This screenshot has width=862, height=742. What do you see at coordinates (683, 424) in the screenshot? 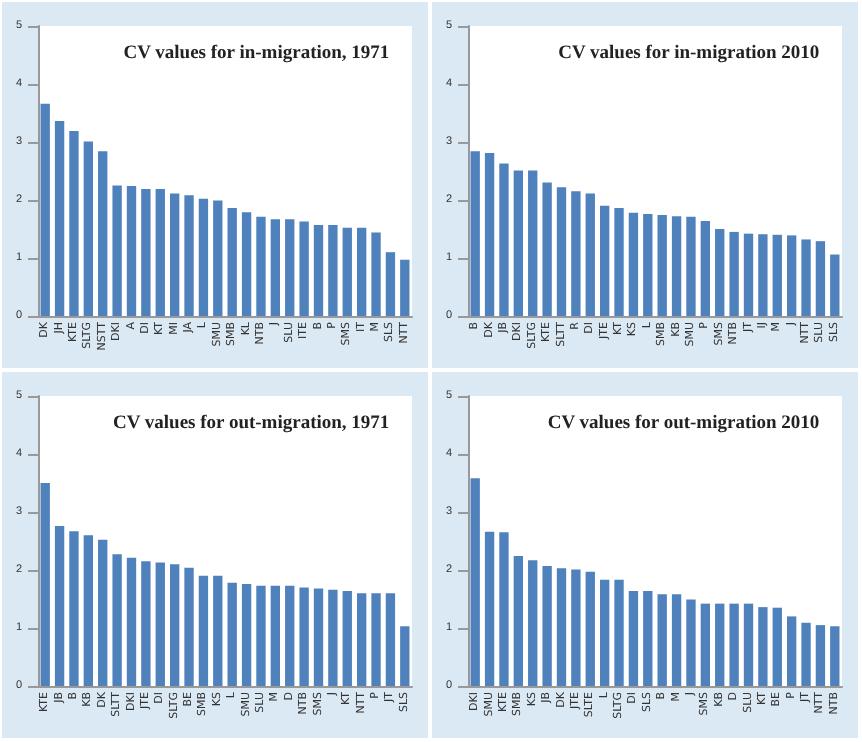
I see `text: CV values for out-migration 2010` at bounding box center [683, 424].